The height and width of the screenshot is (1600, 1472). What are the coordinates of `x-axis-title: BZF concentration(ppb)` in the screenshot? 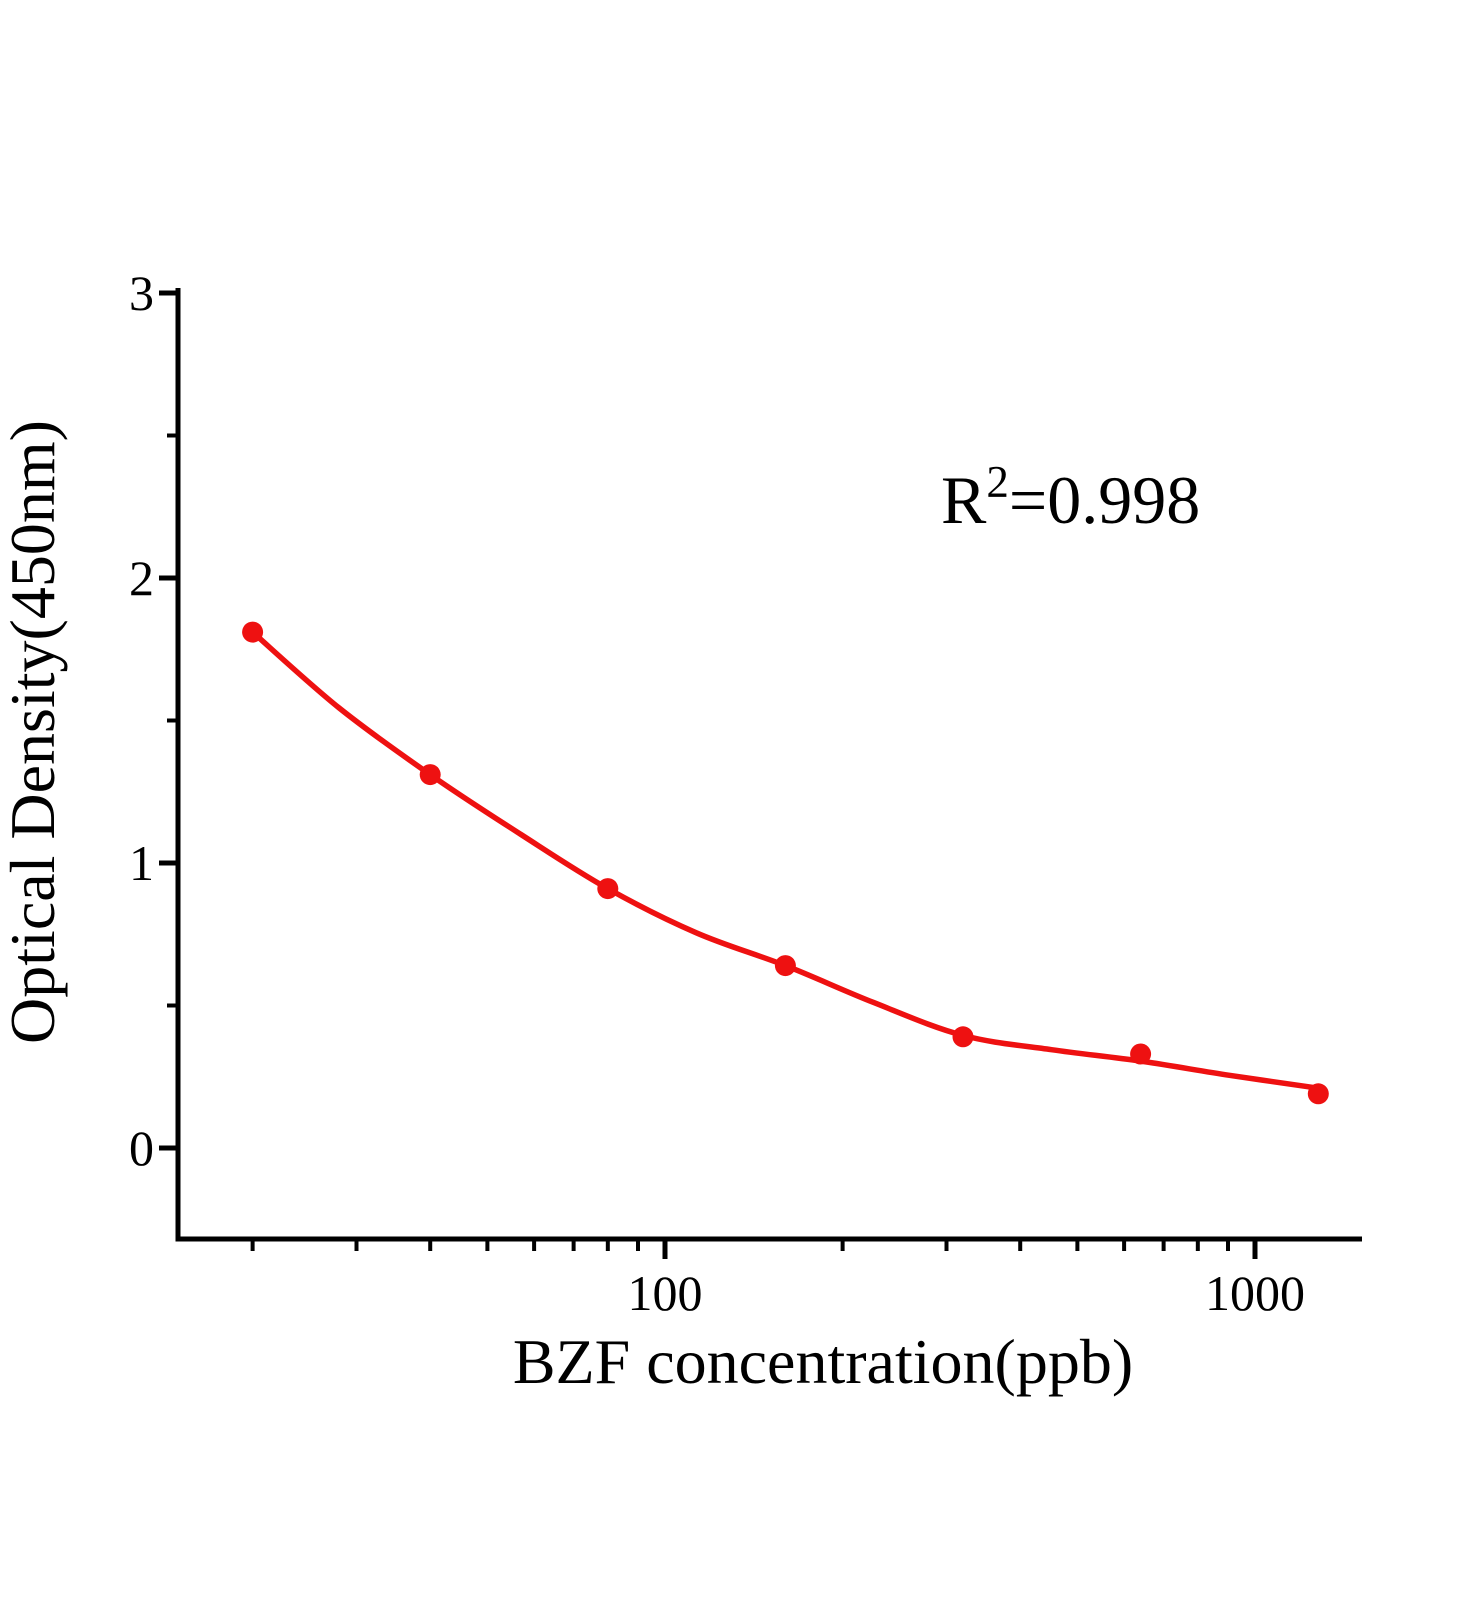 It's located at (823, 1361).